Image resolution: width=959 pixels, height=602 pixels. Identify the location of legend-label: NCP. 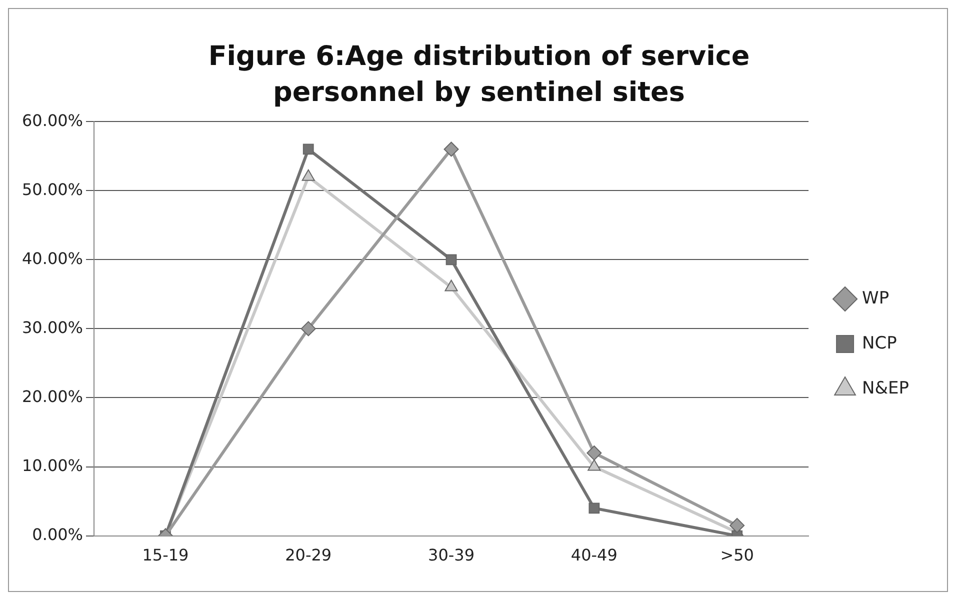
(879, 343).